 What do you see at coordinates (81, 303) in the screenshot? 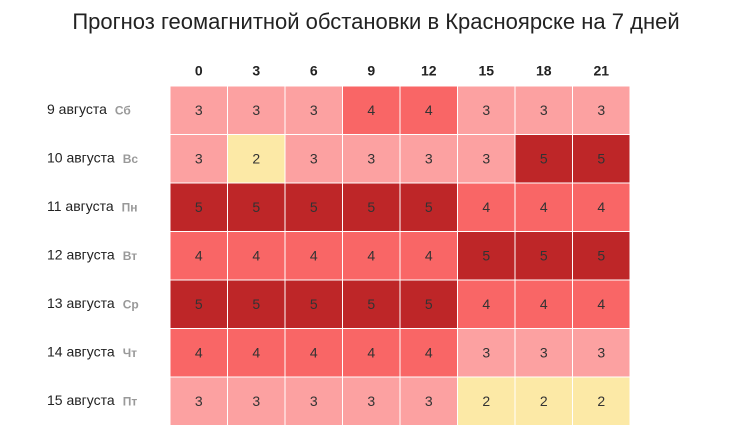
I see `row-date: 13 августа` at bounding box center [81, 303].